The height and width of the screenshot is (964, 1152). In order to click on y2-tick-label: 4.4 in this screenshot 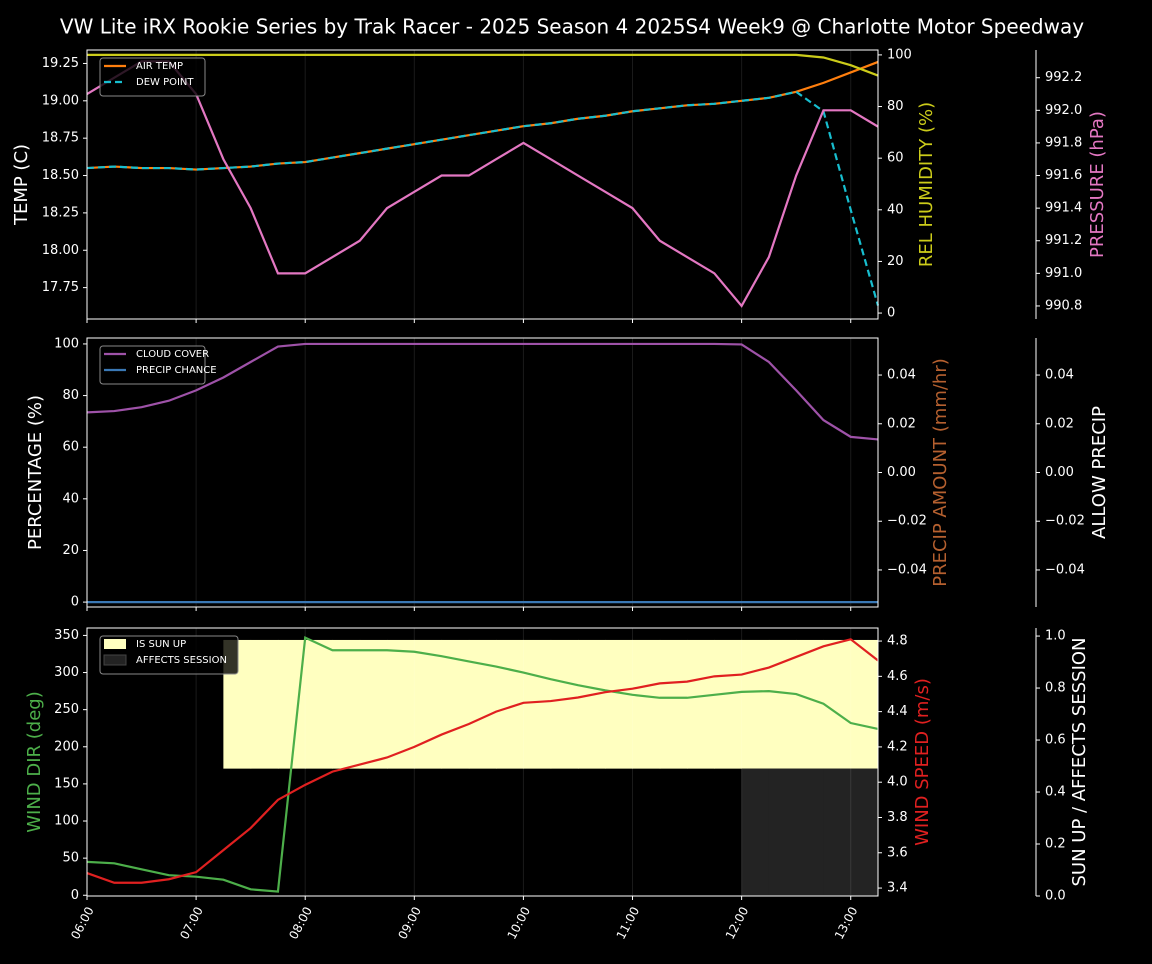, I will do `click(897, 711)`.